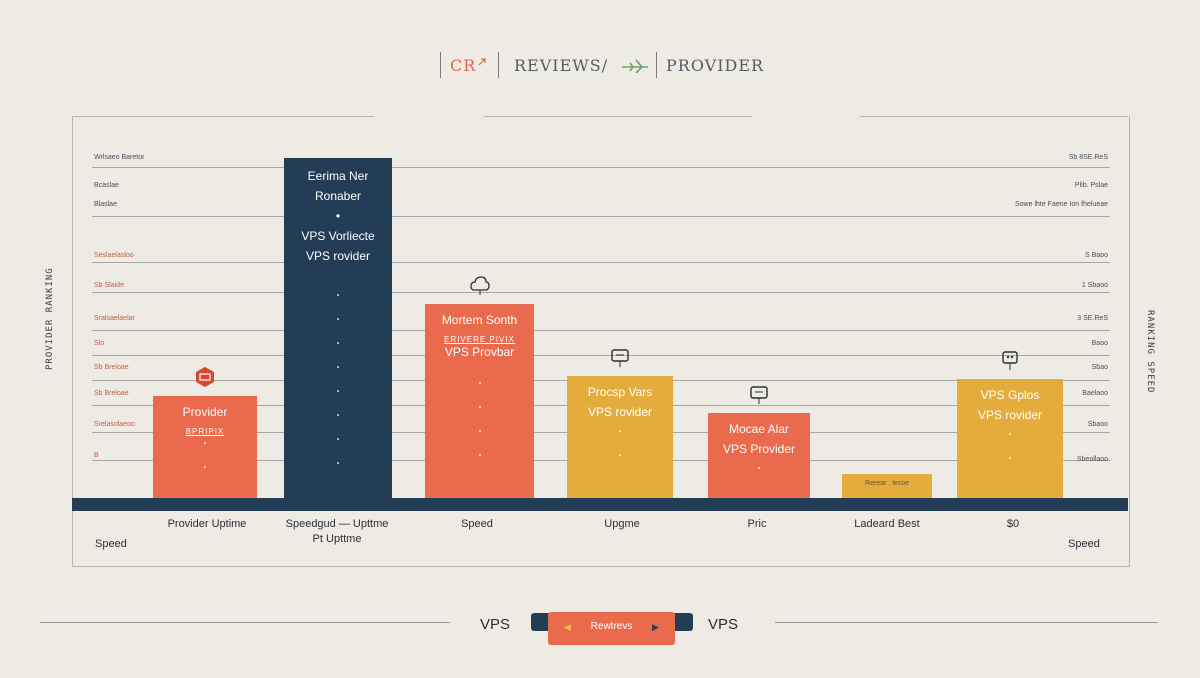  I want to click on y-tick-label-right: 3 SE.ReS, so click(1092, 318).